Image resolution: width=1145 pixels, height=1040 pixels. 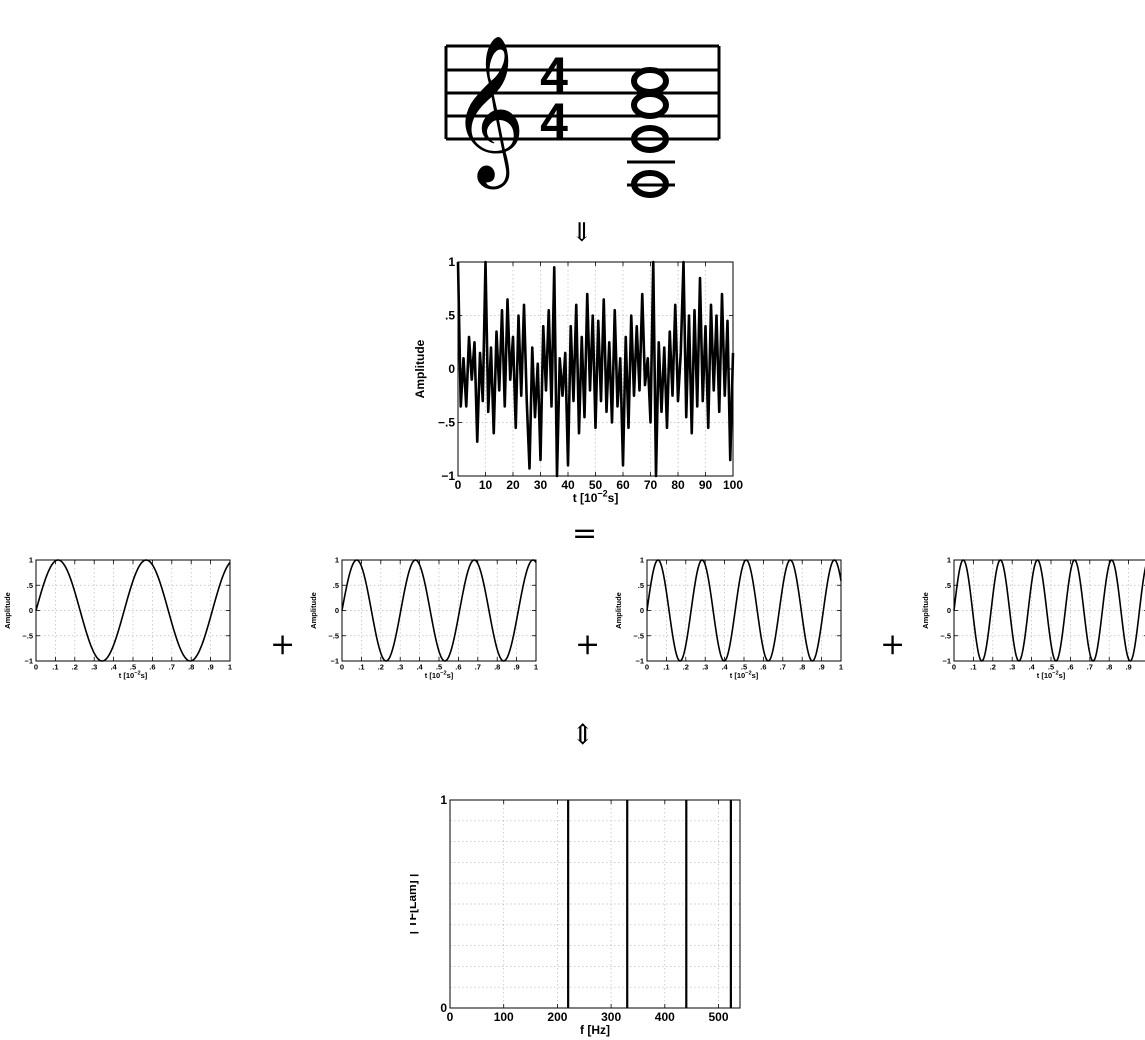 I want to click on chord-notes, so click(x=651, y=132).